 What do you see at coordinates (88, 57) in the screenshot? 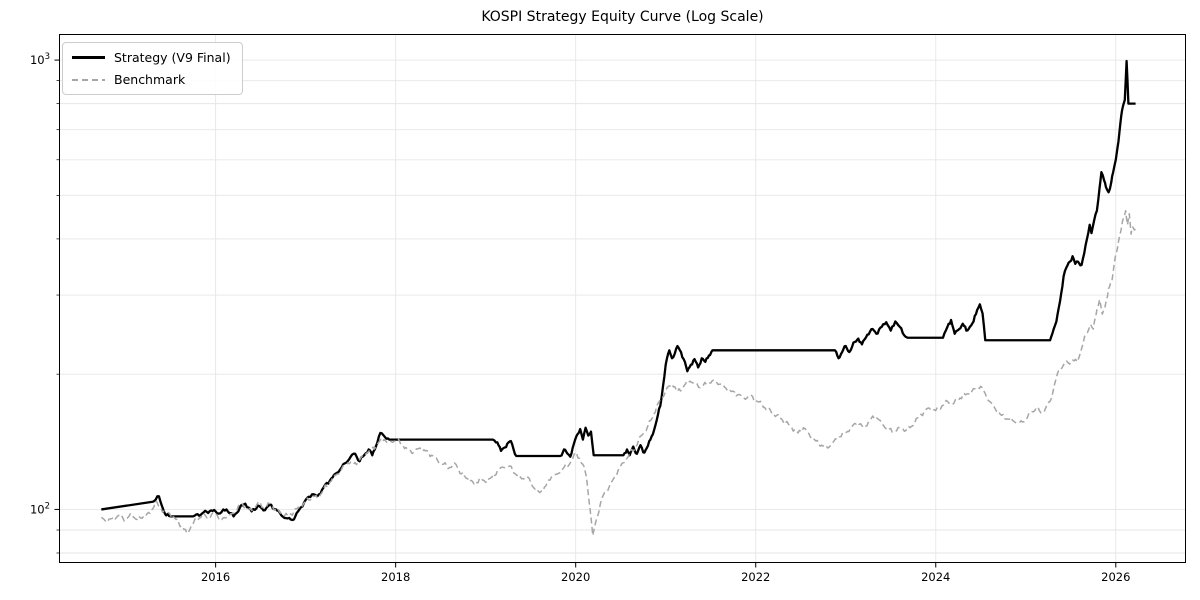
I see `strategy-line-sample-icon` at bounding box center [88, 57].